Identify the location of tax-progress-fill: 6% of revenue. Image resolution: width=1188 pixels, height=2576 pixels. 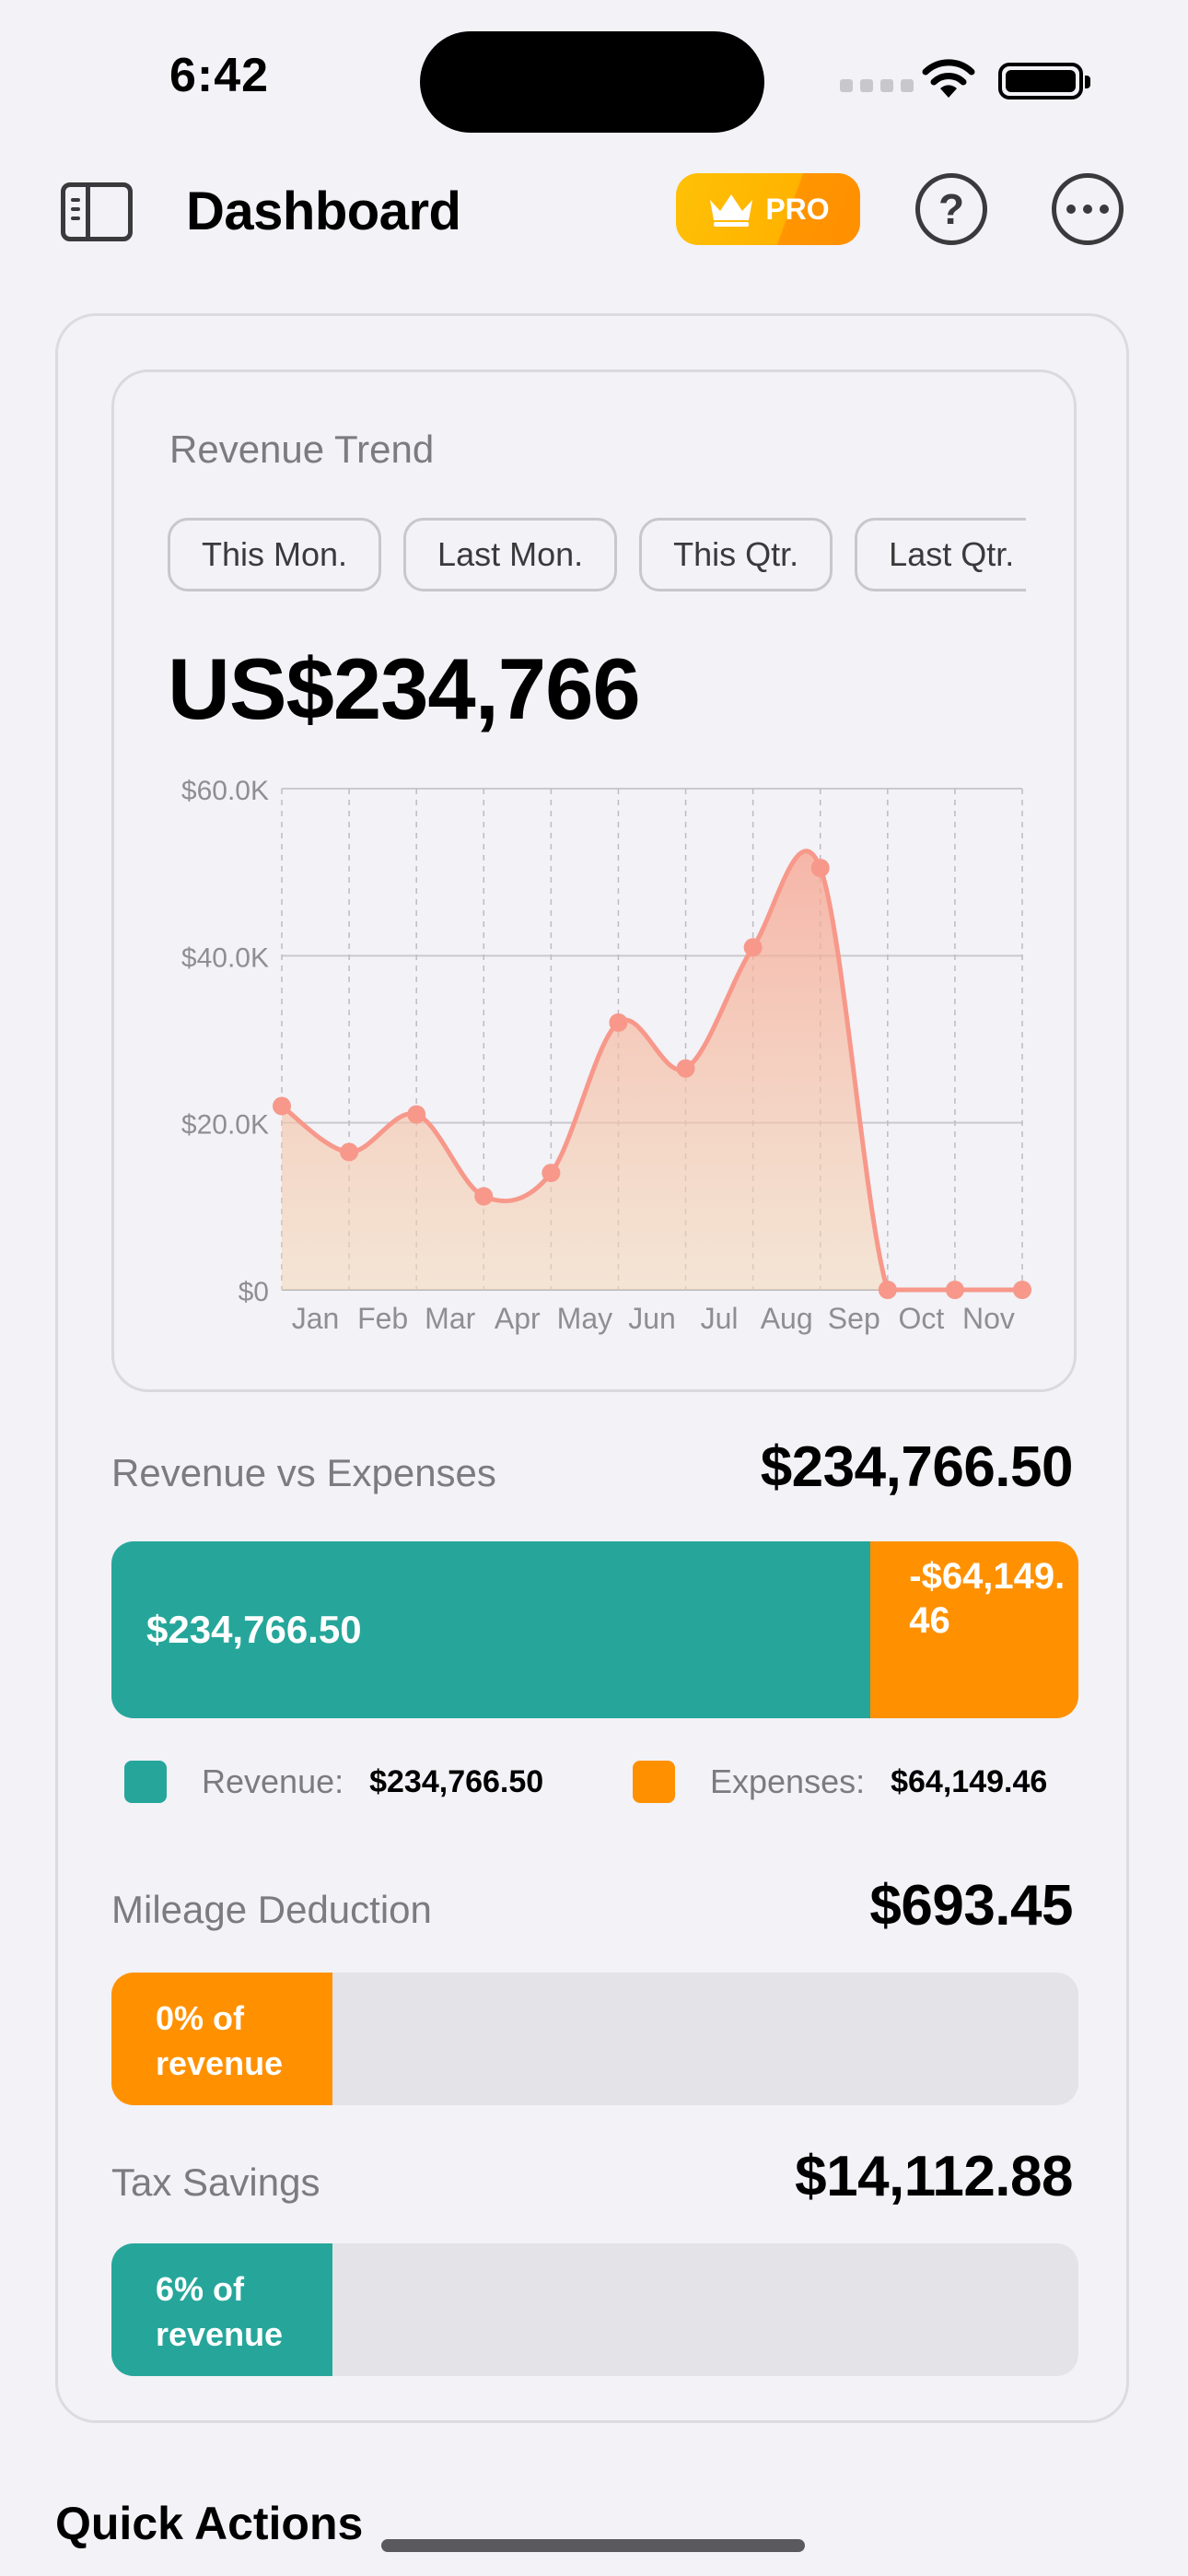
(221, 2309).